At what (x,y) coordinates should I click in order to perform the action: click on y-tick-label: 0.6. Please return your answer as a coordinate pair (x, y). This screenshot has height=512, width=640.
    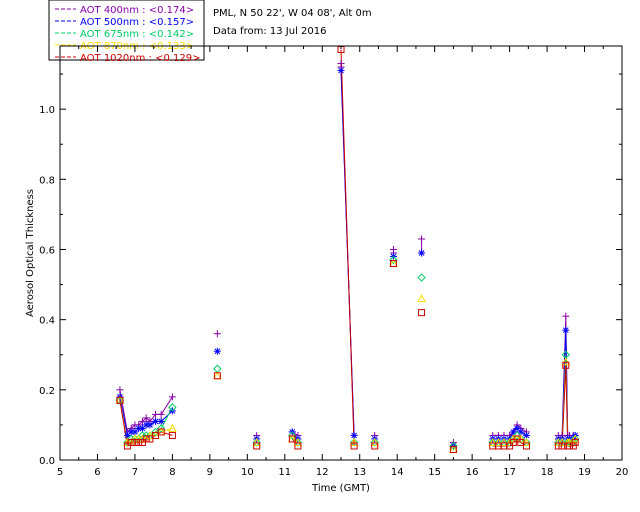
    Looking at the image, I should click on (47, 250).